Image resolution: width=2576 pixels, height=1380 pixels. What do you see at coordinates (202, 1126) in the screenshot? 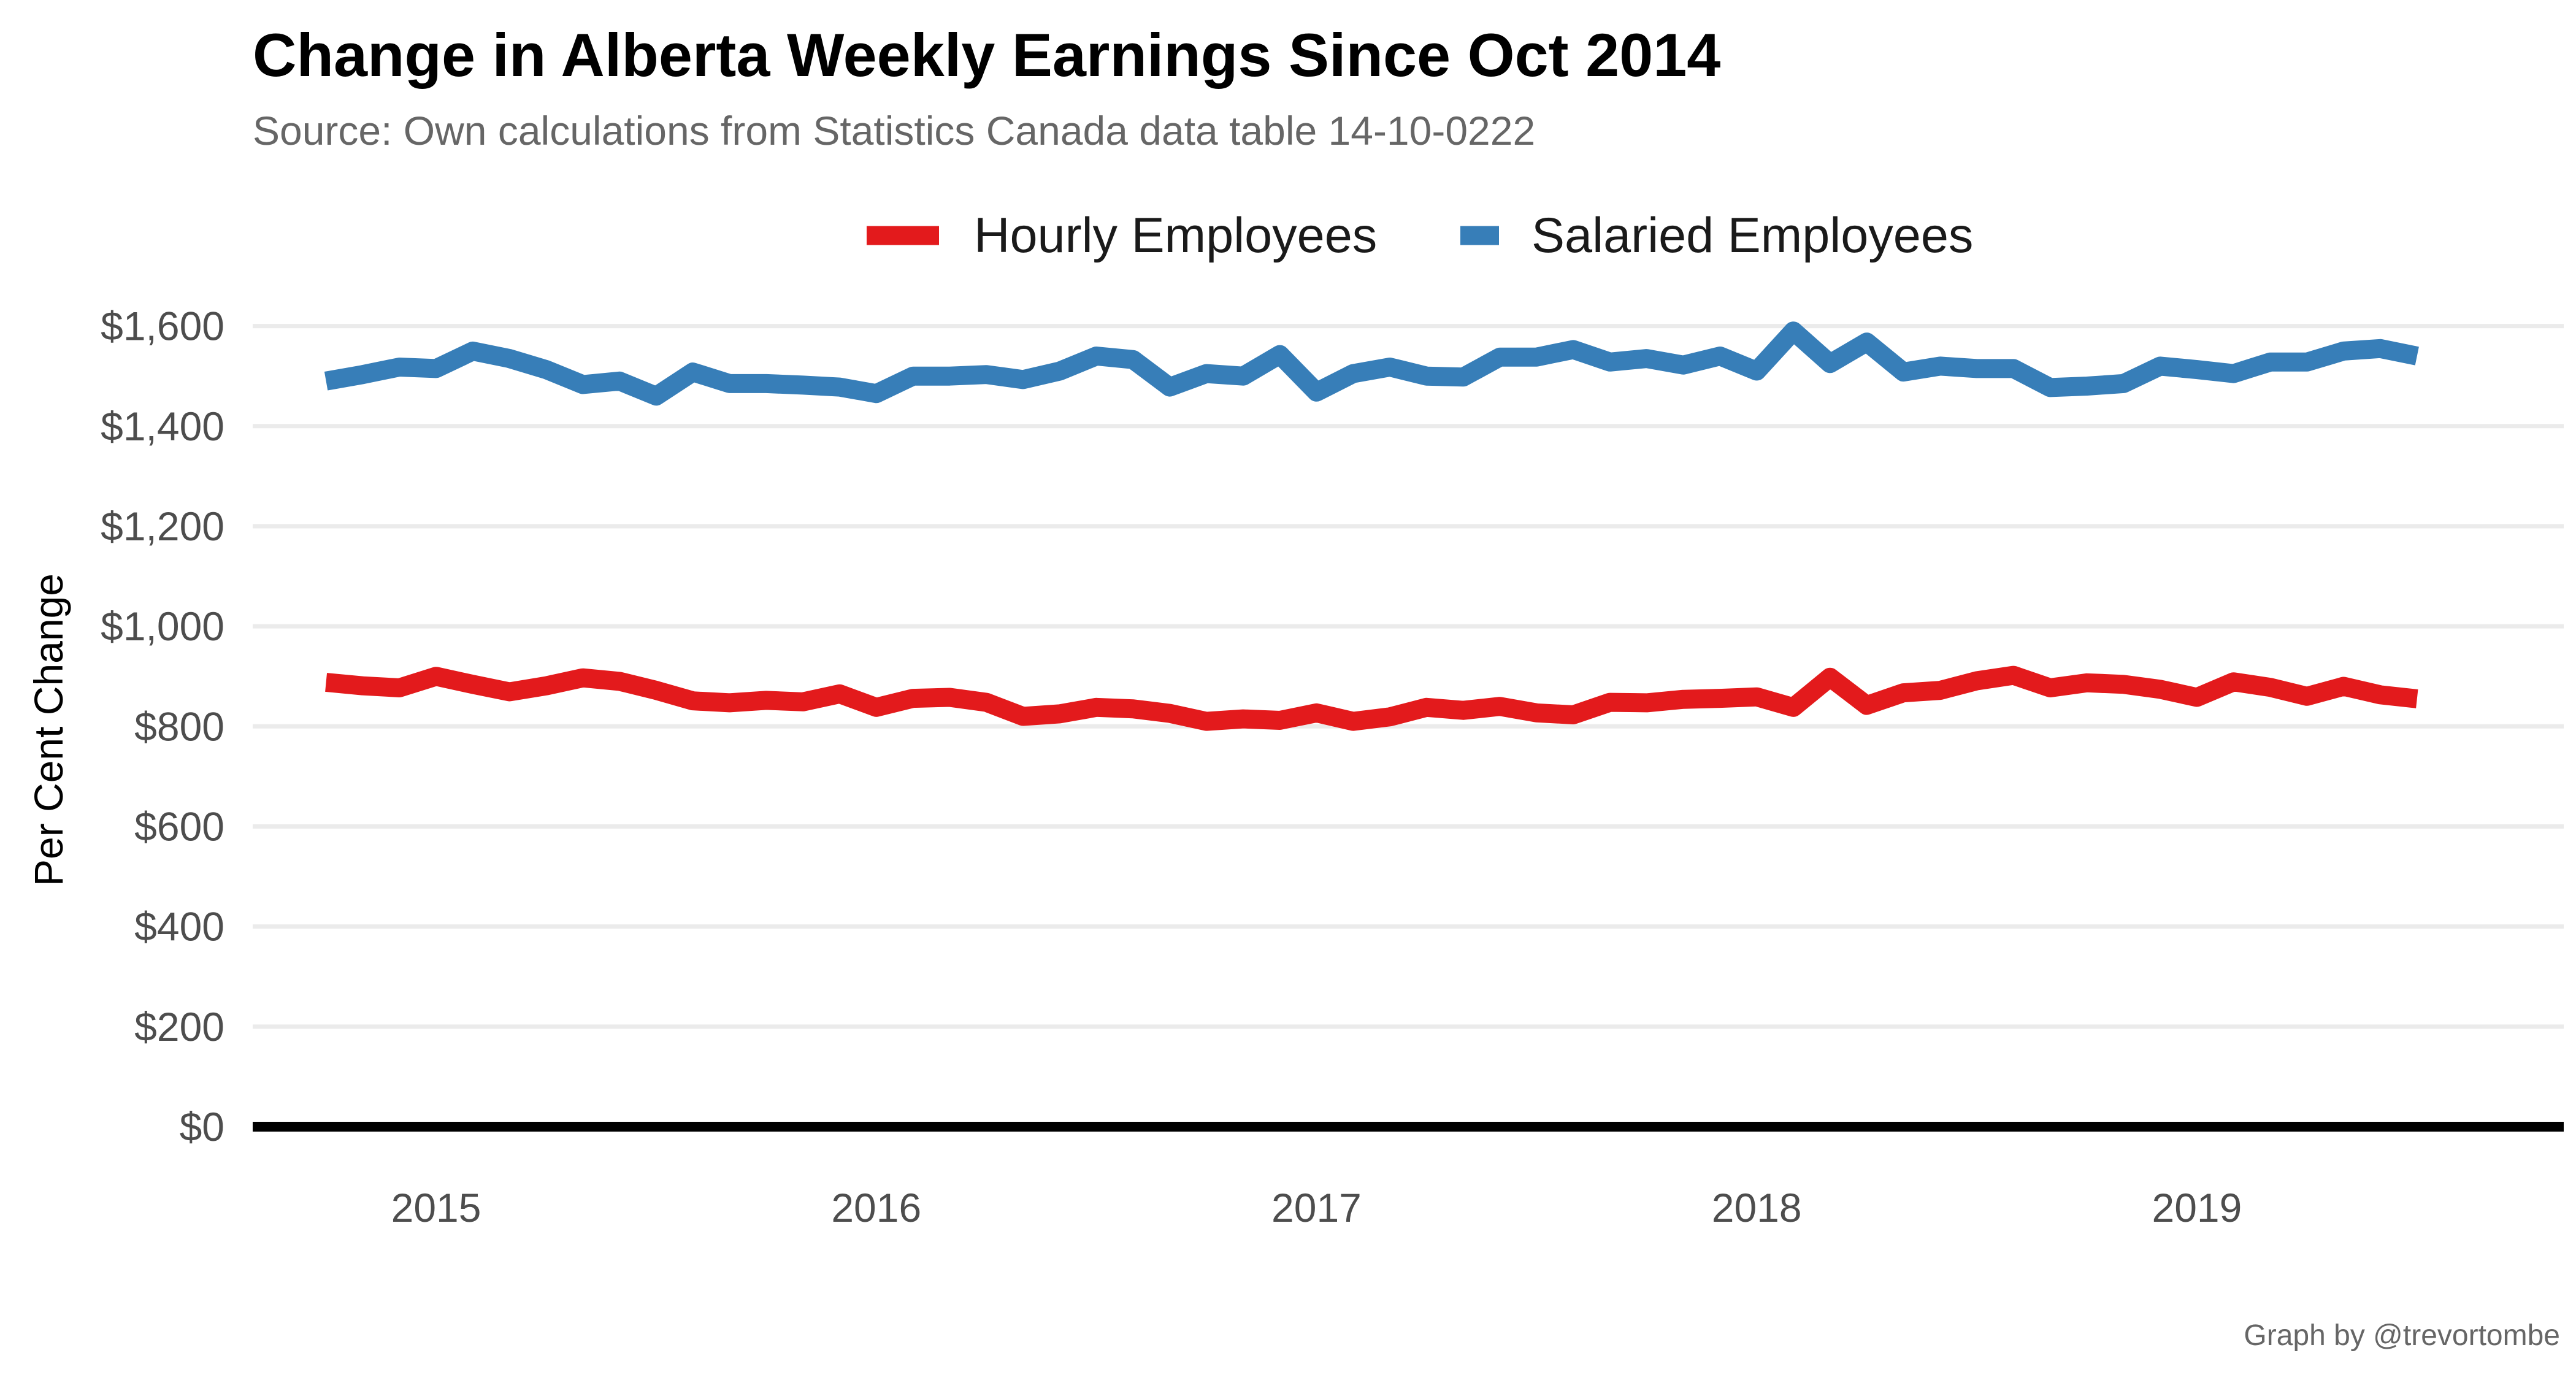
I see `y-tick-label: $0` at bounding box center [202, 1126].